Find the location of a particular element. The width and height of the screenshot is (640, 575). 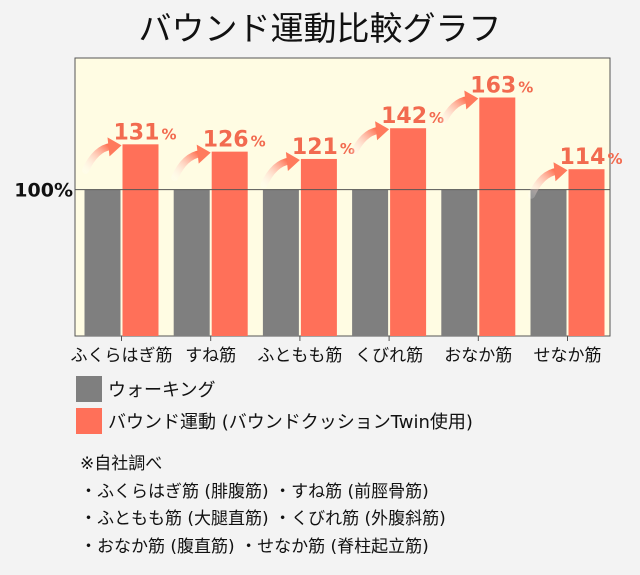

value-label: 163% is located at coordinates (501, 86).